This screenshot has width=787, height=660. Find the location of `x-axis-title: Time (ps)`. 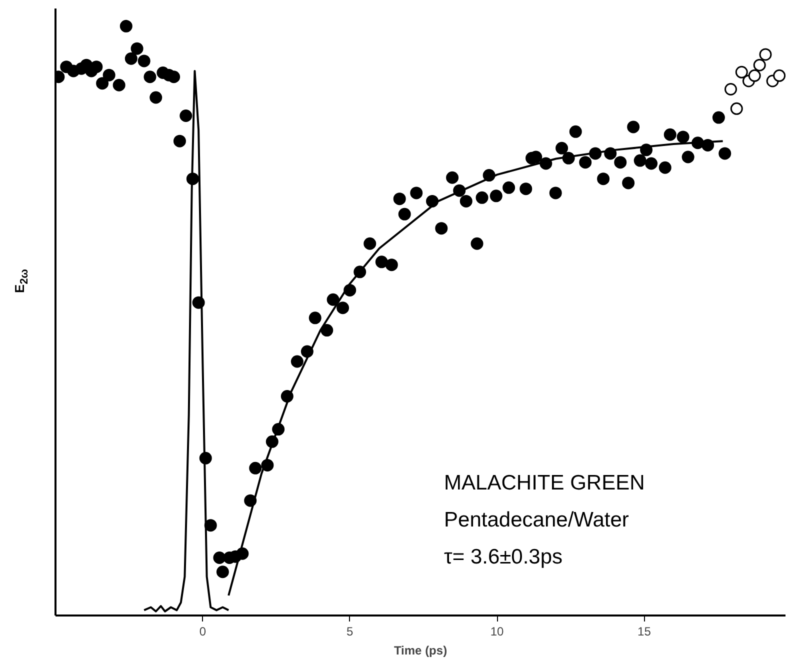

x-axis-title: Time (ps) is located at coordinates (421, 651).